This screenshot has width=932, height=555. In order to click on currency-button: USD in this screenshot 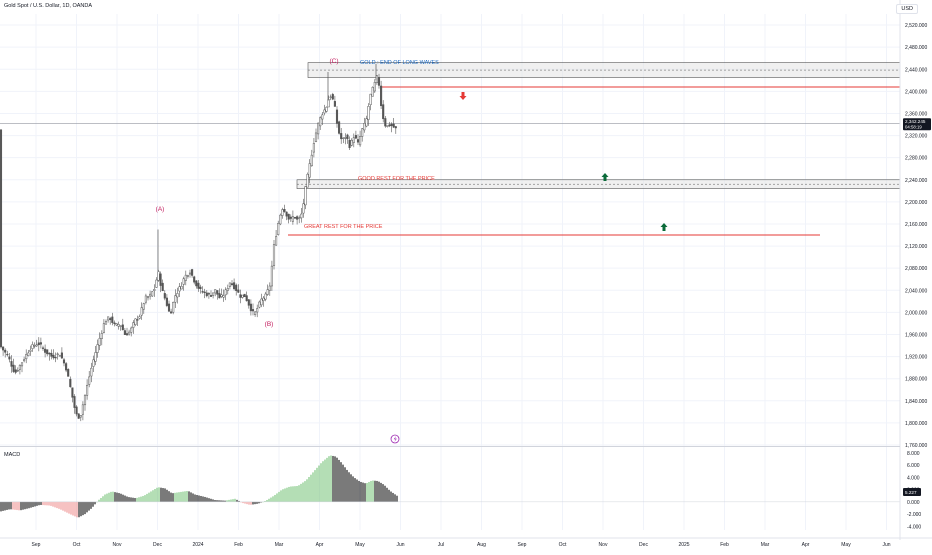, I will do `click(907, 9)`.